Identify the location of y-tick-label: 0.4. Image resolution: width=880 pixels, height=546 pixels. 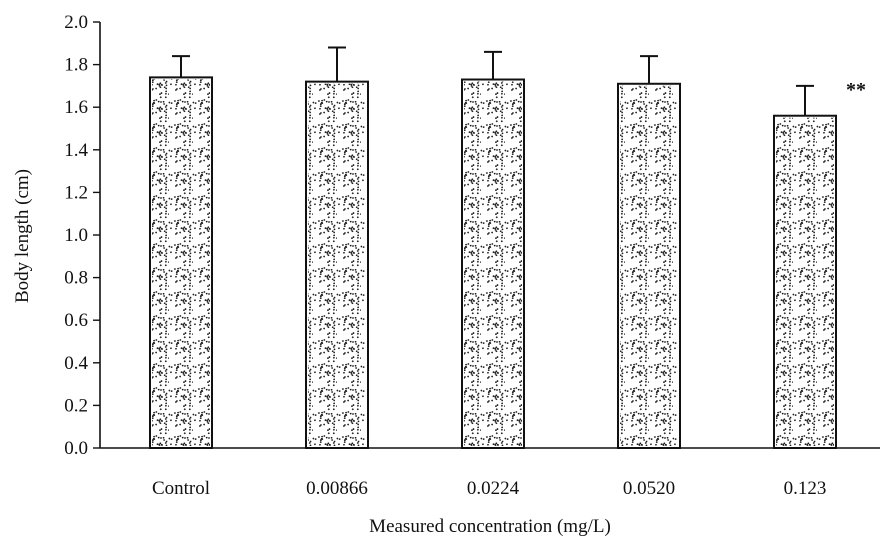
(76, 363).